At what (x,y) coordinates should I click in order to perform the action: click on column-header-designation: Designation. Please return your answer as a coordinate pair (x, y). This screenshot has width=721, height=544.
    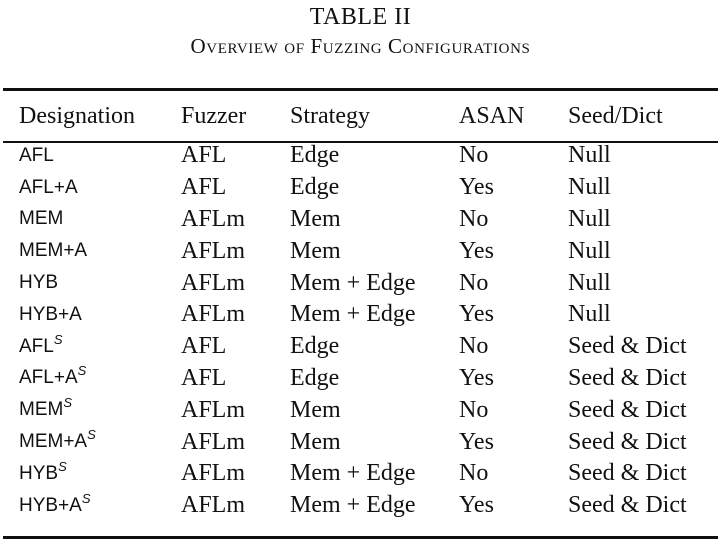
    Looking at the image, I should click on (77, 115).